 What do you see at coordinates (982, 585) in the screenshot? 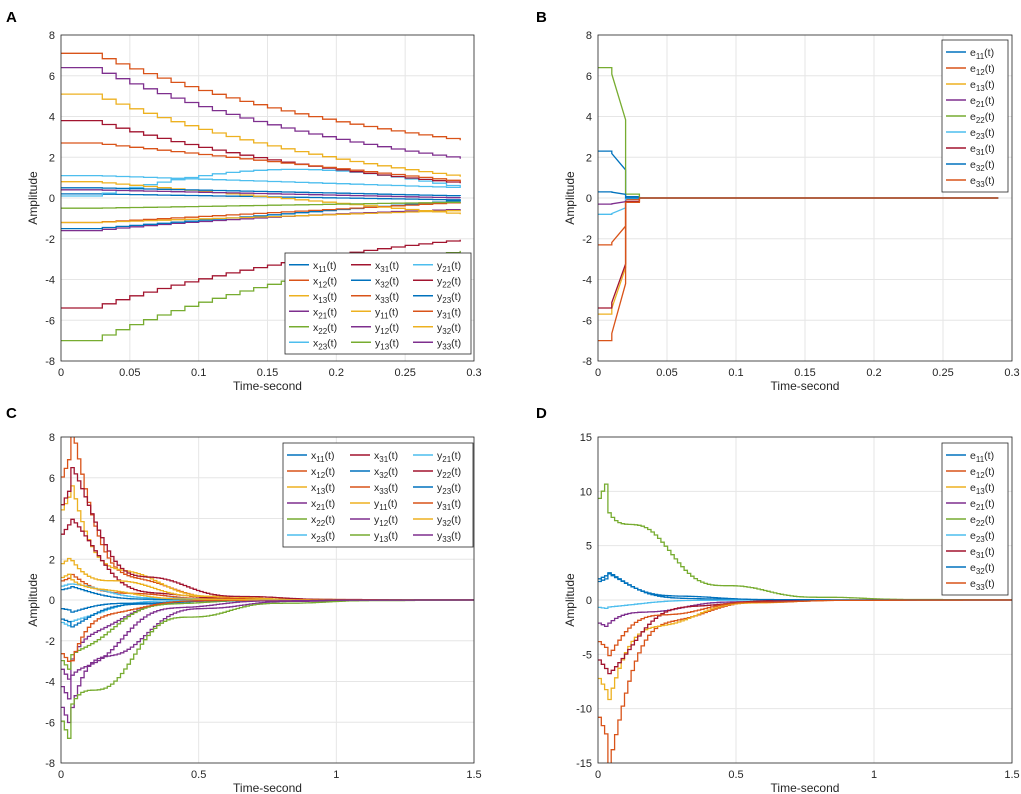
I see `legend-label: e33(t)` at bounding box center [982, 585].